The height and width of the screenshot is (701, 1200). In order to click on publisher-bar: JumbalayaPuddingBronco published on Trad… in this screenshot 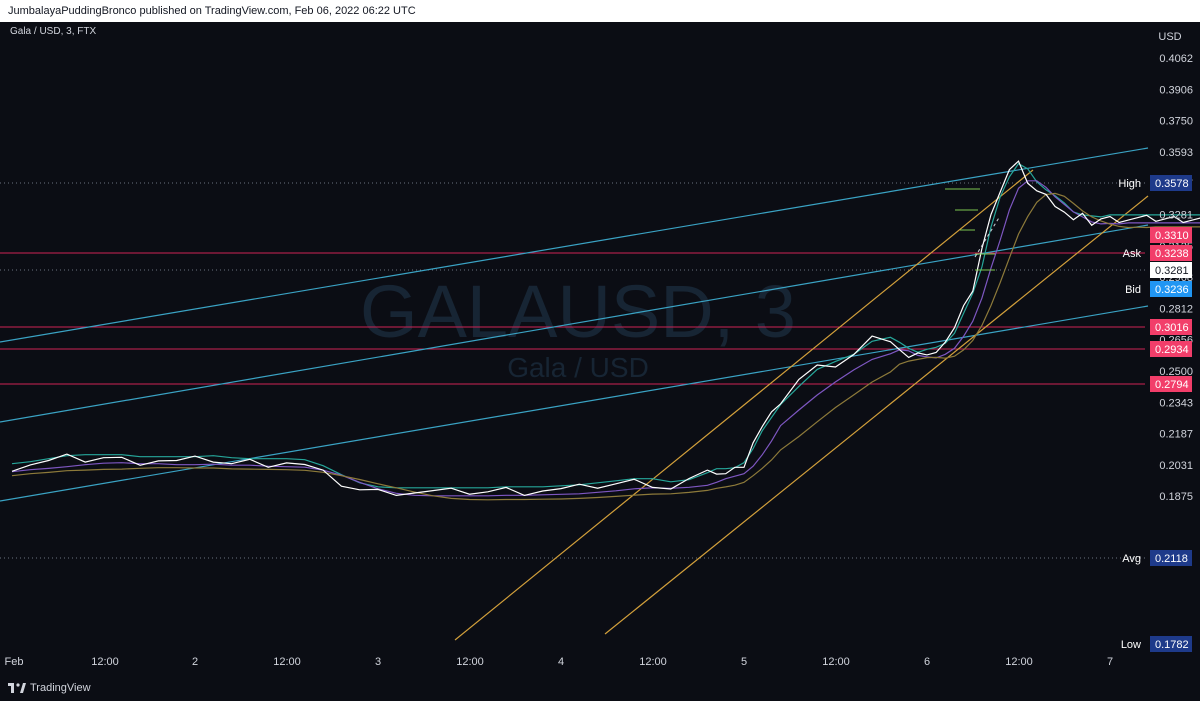, I will do `click(600, 11)`.